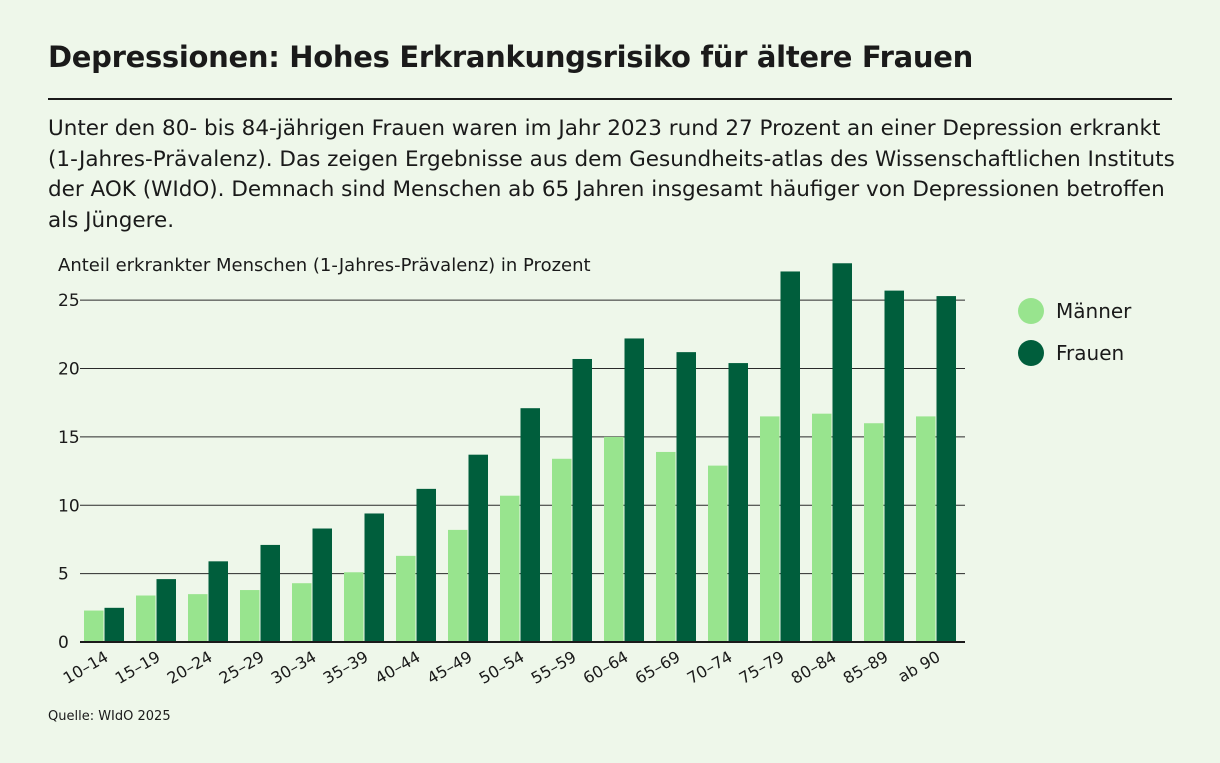 This screenshot has width=1220, height=763. I want to click on x-tick-label: 85–89, so click(866, 667).